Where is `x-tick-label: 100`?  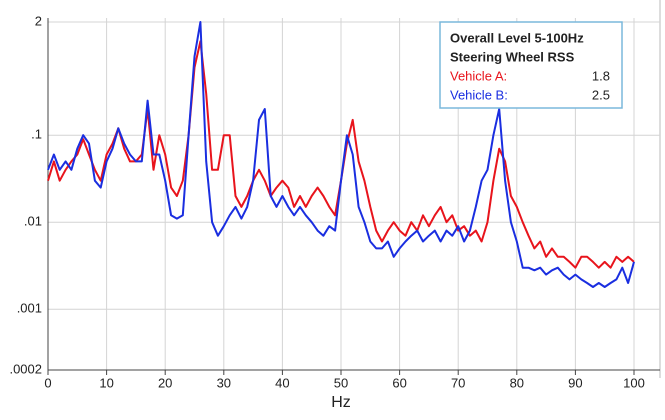 x-tick-label: 100 is located at coordinates (634, 382).